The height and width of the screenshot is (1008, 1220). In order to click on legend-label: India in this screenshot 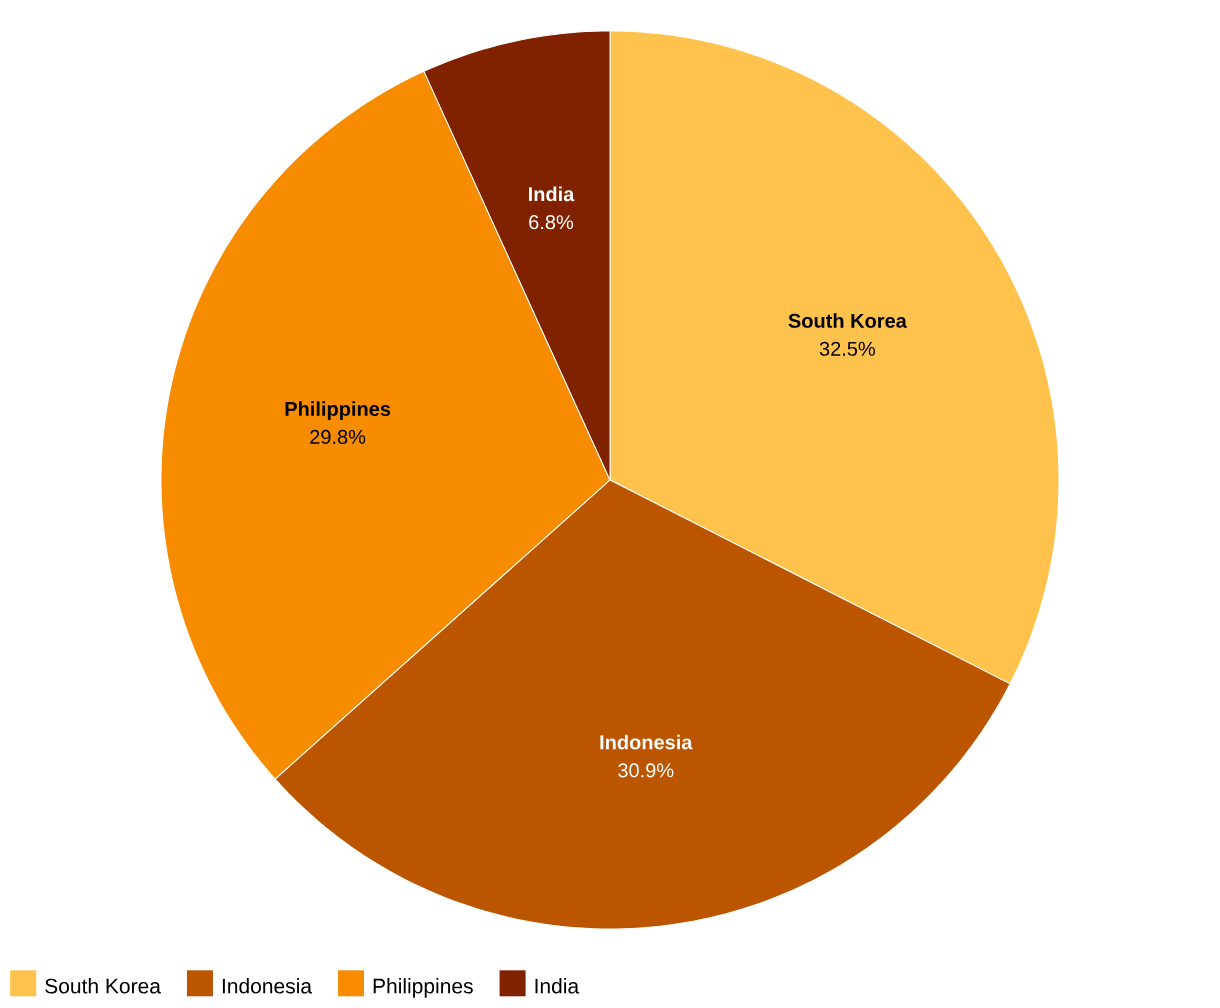, I will do `click(557, 986)`.